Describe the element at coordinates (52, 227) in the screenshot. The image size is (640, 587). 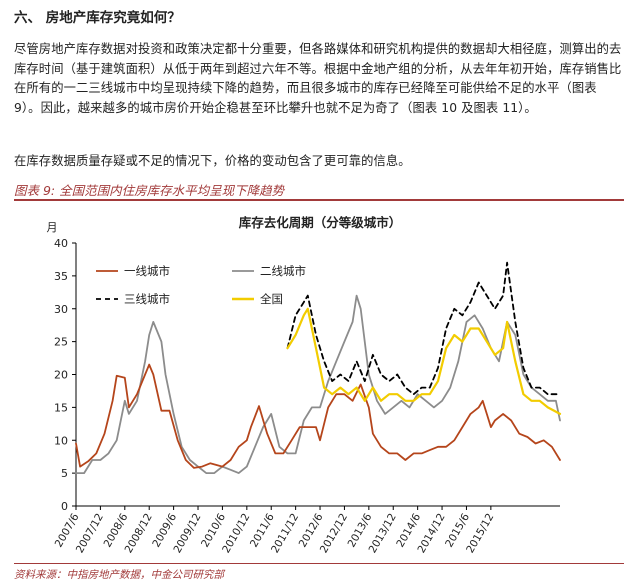
I see `y-axis-label: 月` at that location.